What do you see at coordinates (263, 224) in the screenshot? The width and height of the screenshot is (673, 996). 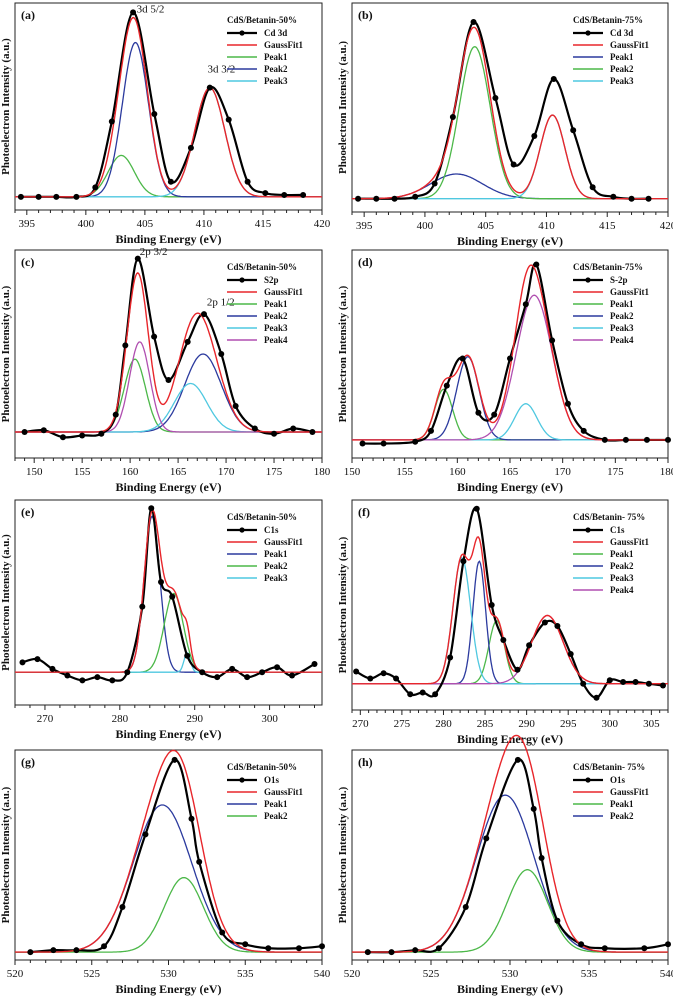 I see `x-tick-label: 415` at bounding box center [263, 224].